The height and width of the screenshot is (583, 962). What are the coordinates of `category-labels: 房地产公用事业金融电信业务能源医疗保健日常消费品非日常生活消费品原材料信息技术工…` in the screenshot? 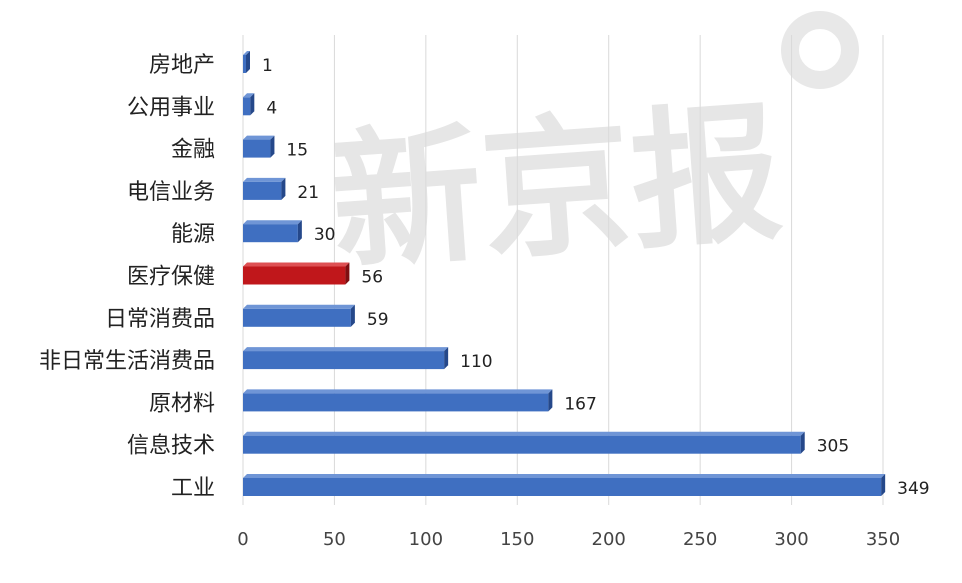 It's located at (127, 277).